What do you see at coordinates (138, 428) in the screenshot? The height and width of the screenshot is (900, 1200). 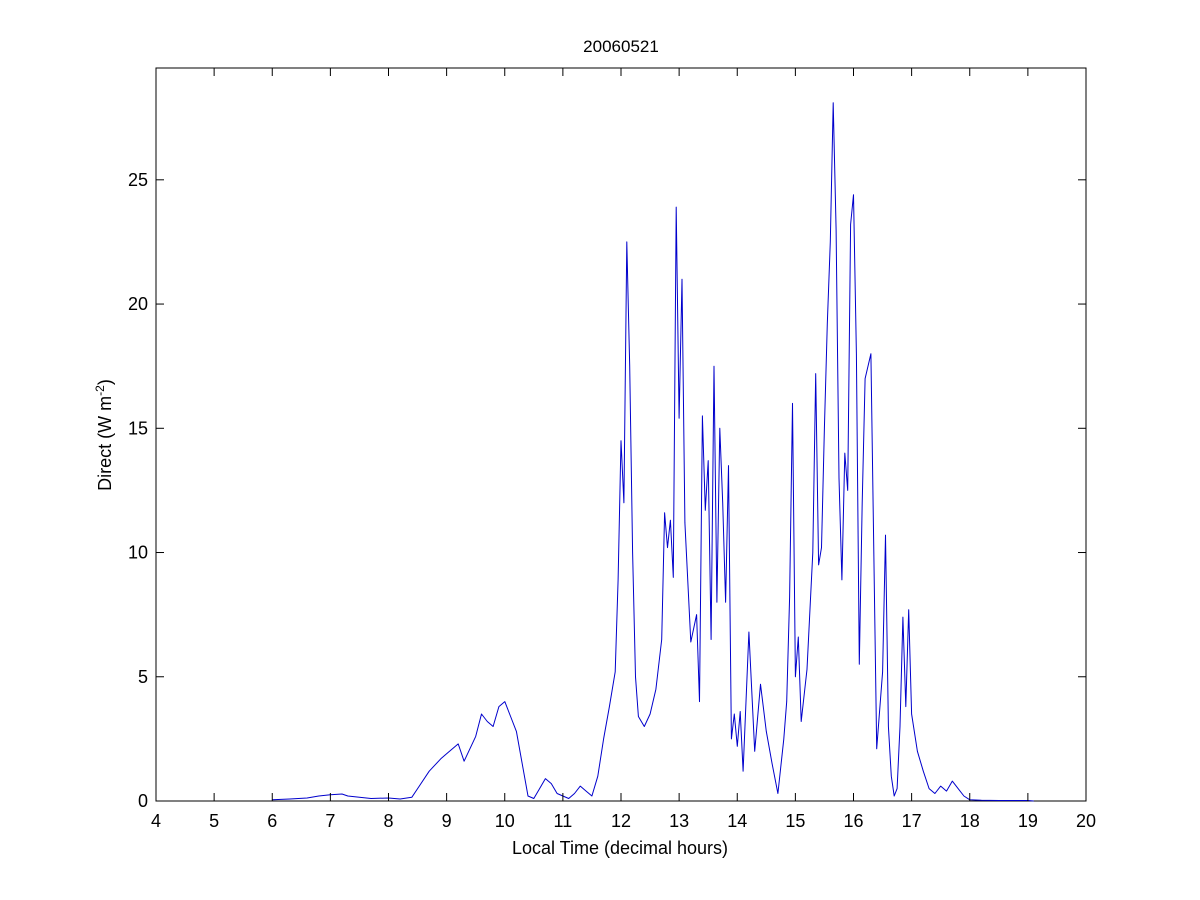 I see `y-tick-label: 15` at bounding box center [138, 428].